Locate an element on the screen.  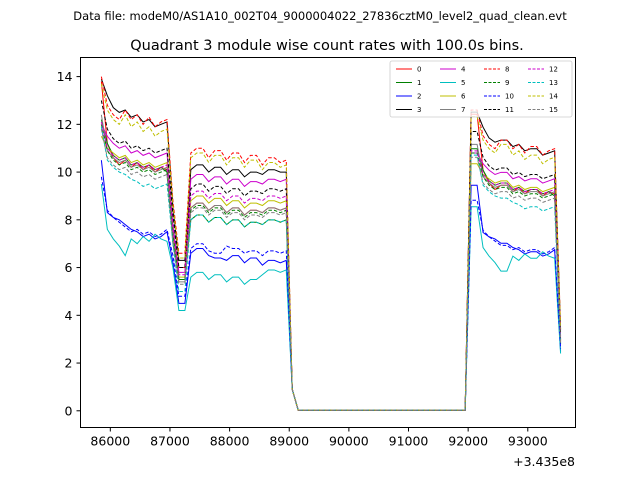
legend-label-11: 11 is located at coordinates (509, 110).